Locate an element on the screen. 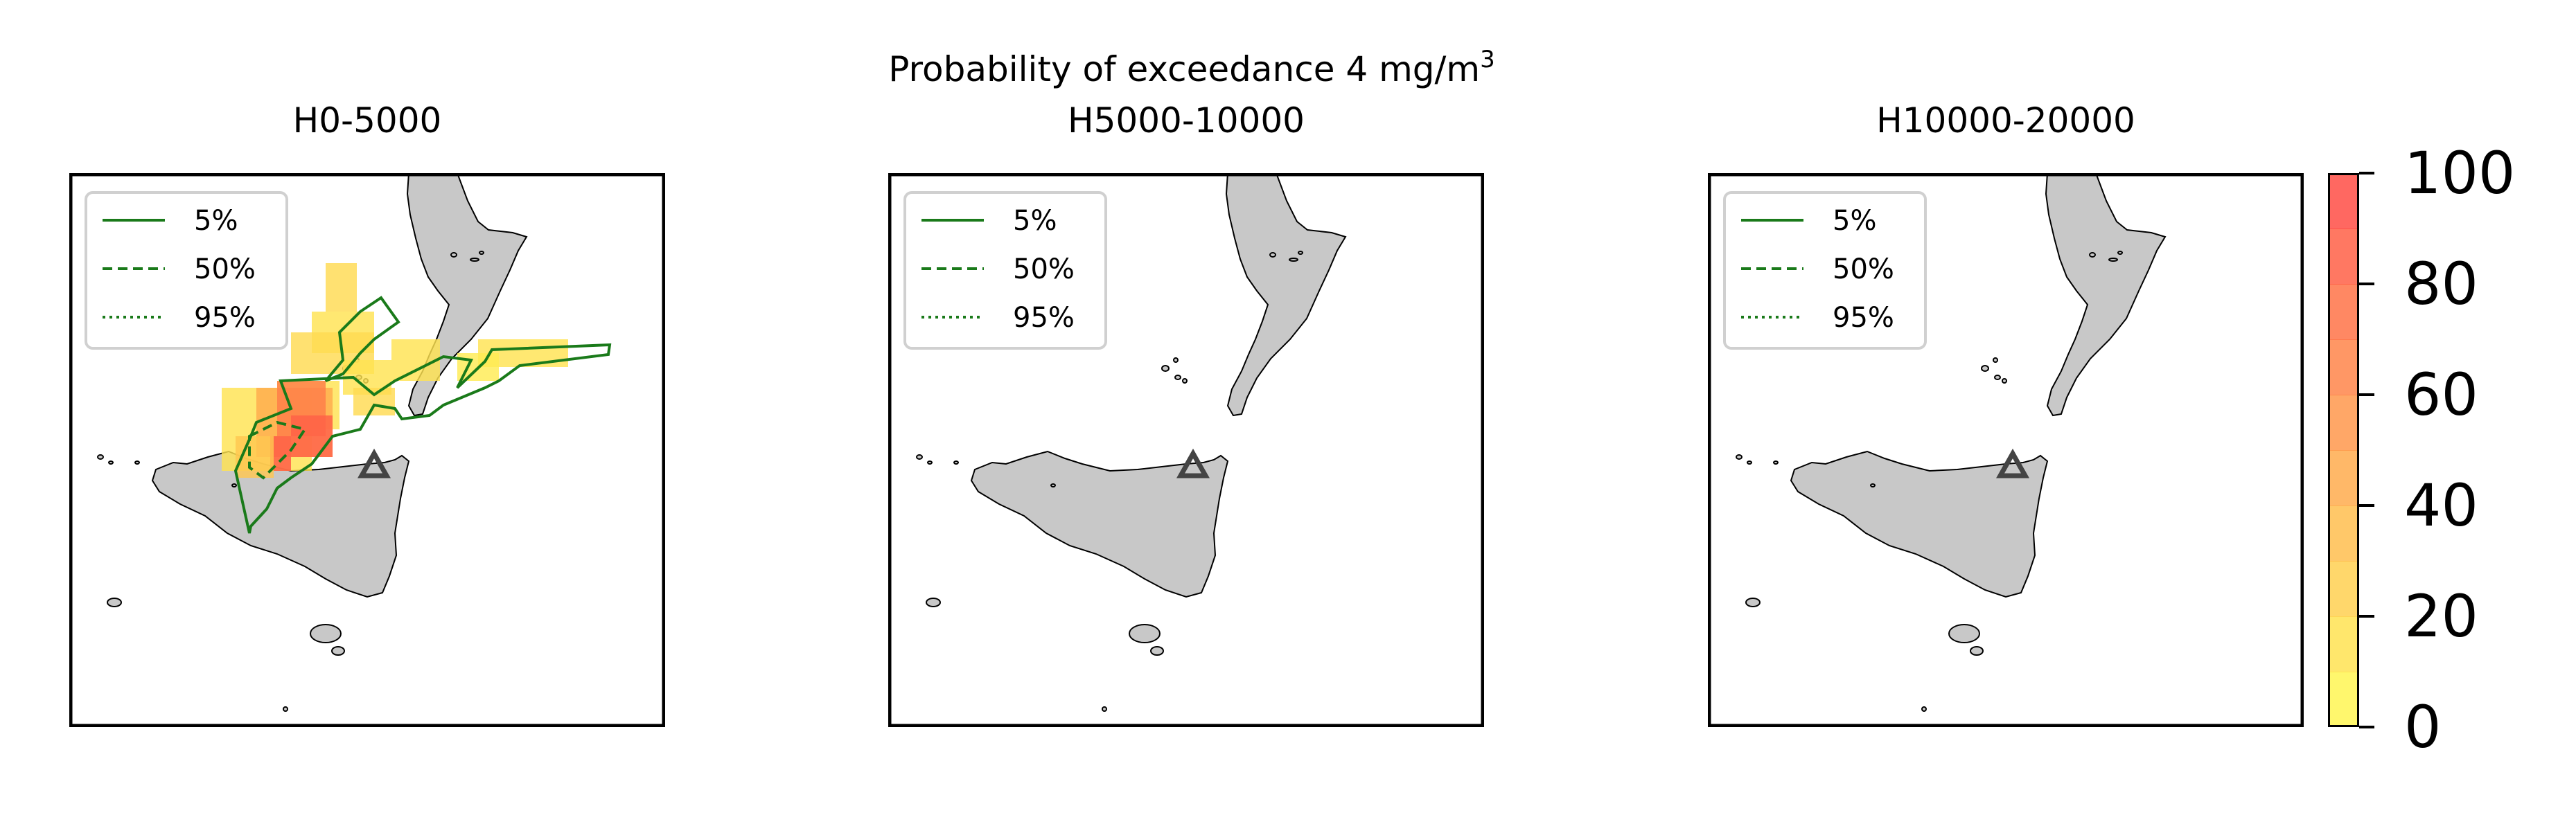 The width and height of the screenshot is (2576, 815). colorbar is located at coordinates (2344, 450).